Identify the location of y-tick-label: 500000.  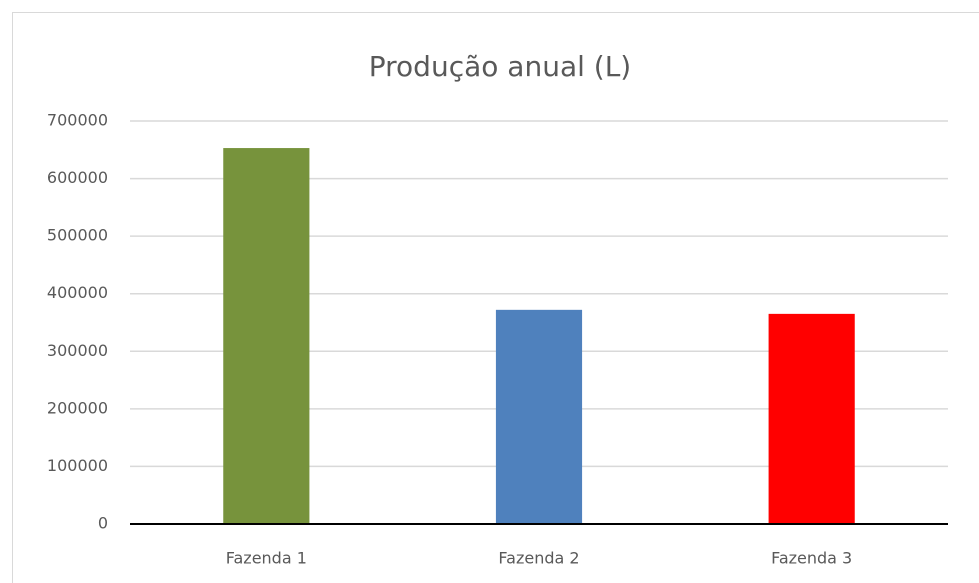
(77, 235).